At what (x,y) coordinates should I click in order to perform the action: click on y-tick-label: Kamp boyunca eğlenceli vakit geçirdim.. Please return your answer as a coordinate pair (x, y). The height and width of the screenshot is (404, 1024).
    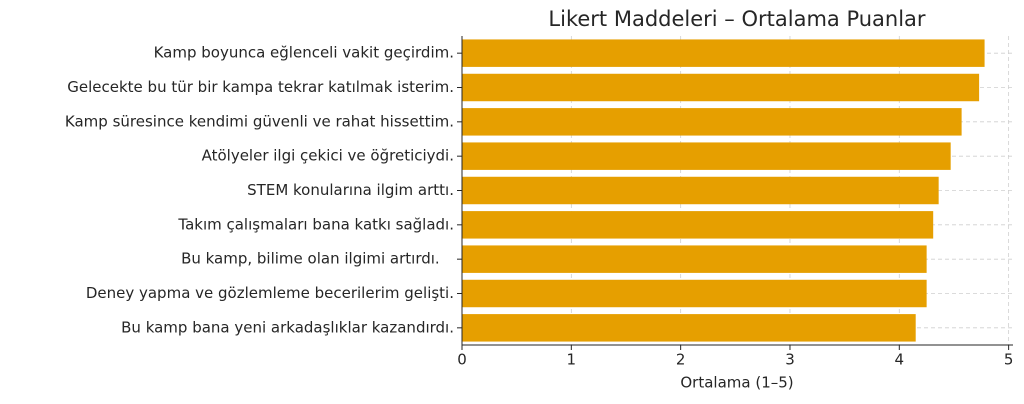
    Looking at the image, I should click on (304, 53).